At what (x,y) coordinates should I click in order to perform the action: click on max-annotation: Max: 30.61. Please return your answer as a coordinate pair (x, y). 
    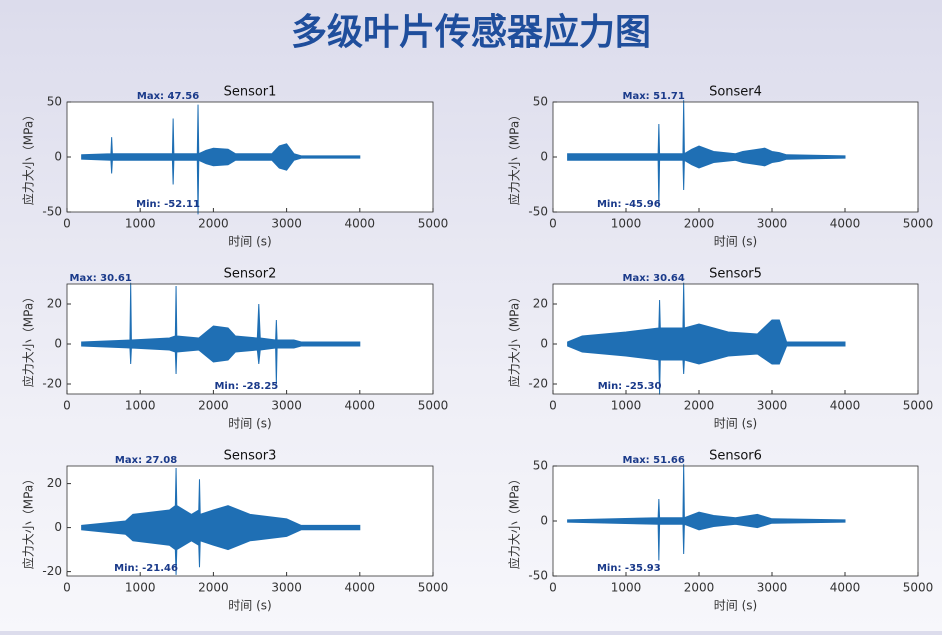
    Looking at the image, I should click on (101, 278).